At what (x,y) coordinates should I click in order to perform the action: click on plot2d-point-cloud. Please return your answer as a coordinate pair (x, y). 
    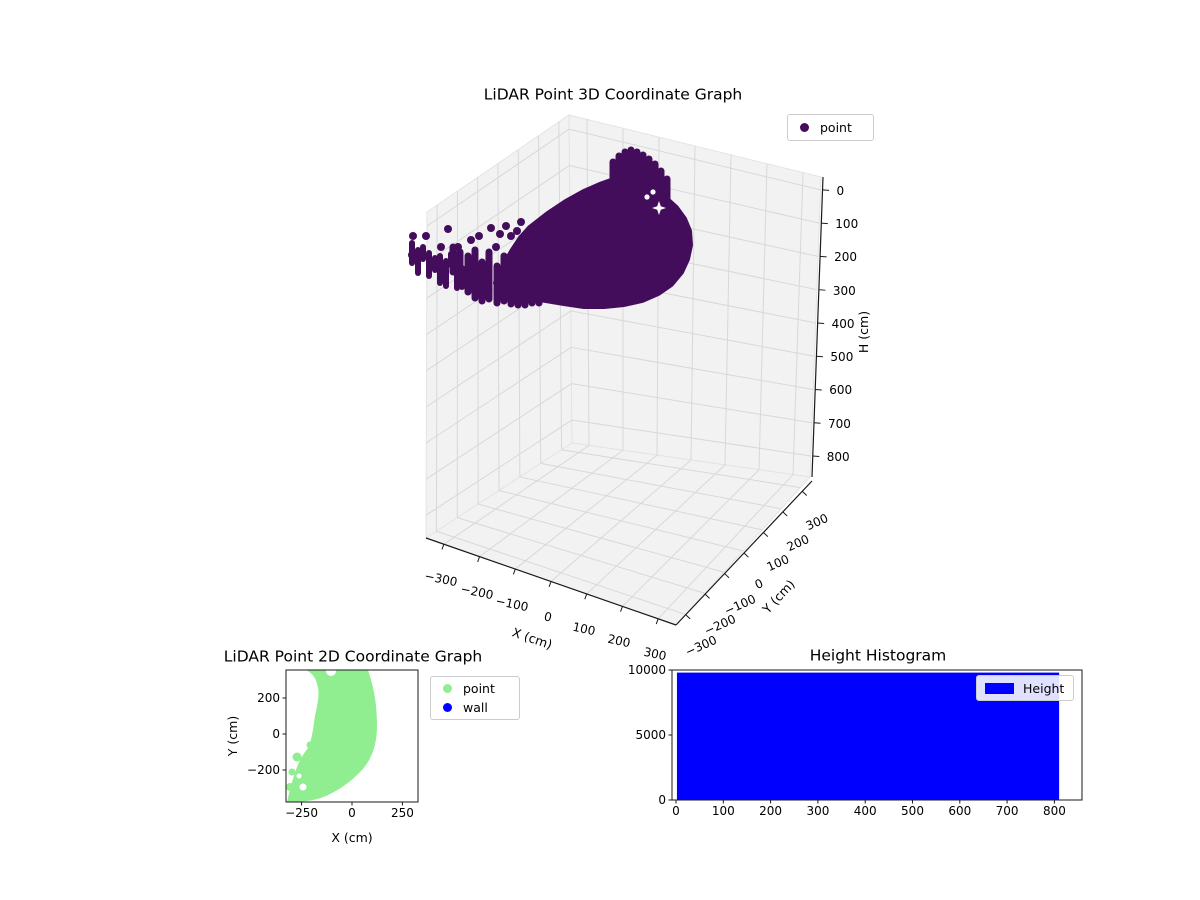
    Looking at the image, I should click on (331, 736).